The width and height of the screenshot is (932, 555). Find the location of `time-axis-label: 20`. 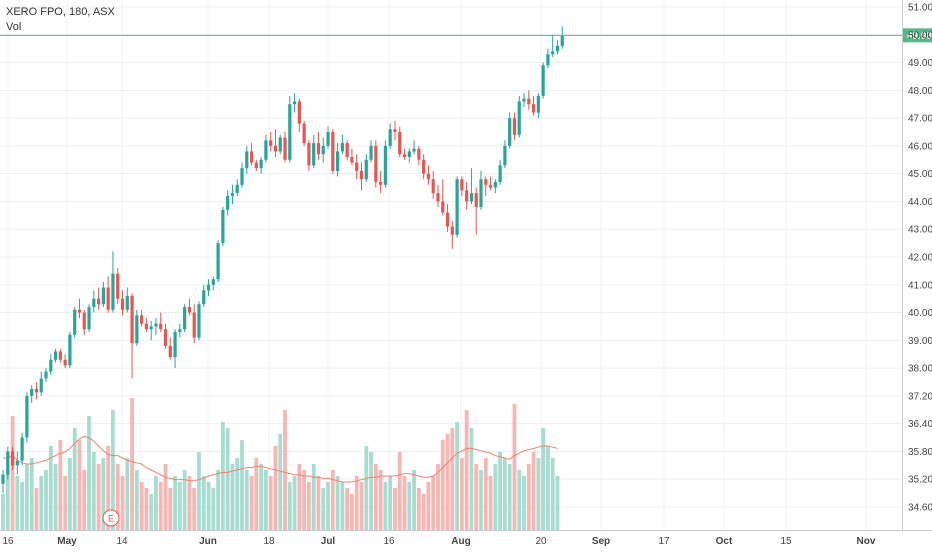

time-axis-label: 20 is located at coordinates (541, 541).